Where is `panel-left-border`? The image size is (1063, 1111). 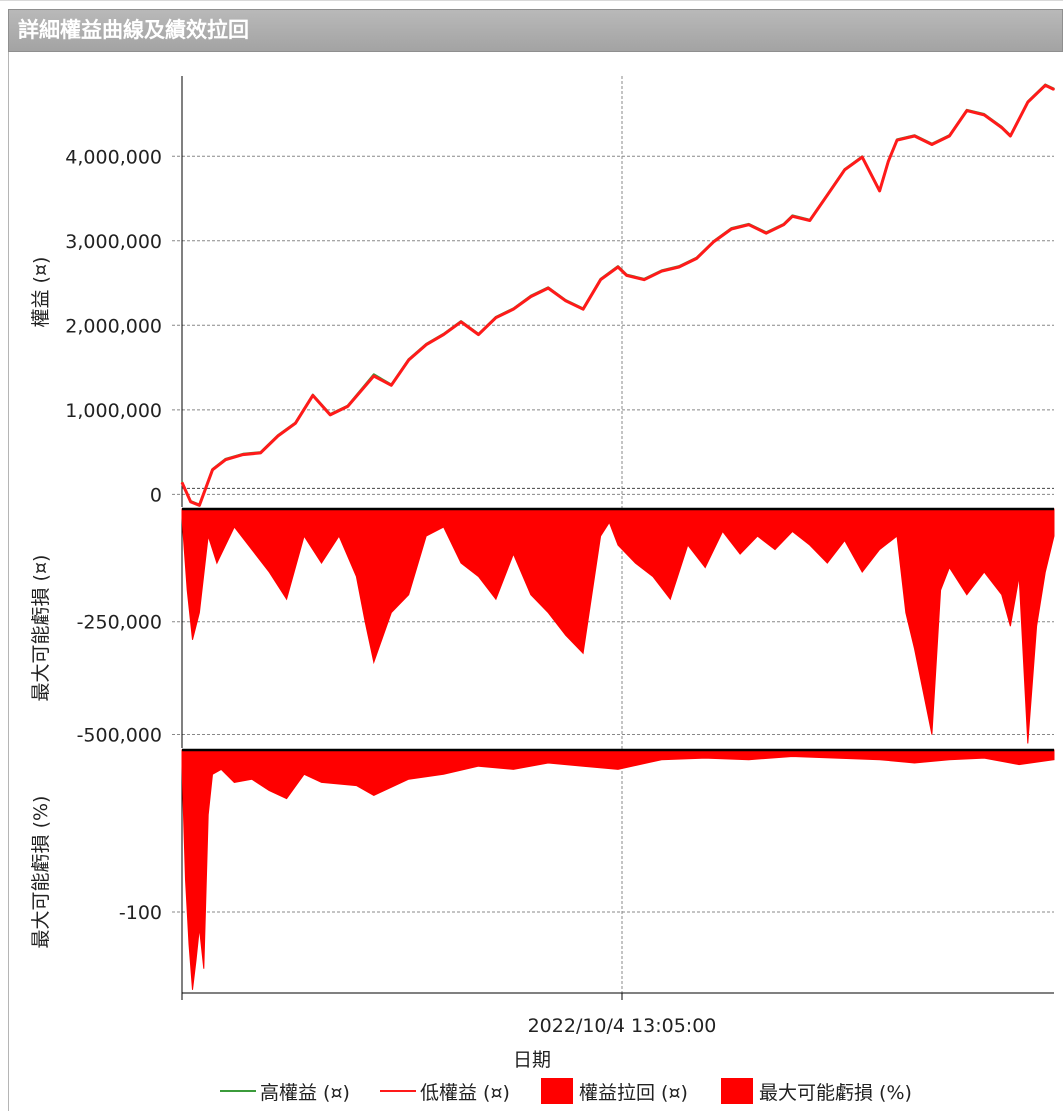
panel-left-border is located at coordinates (8, 581).